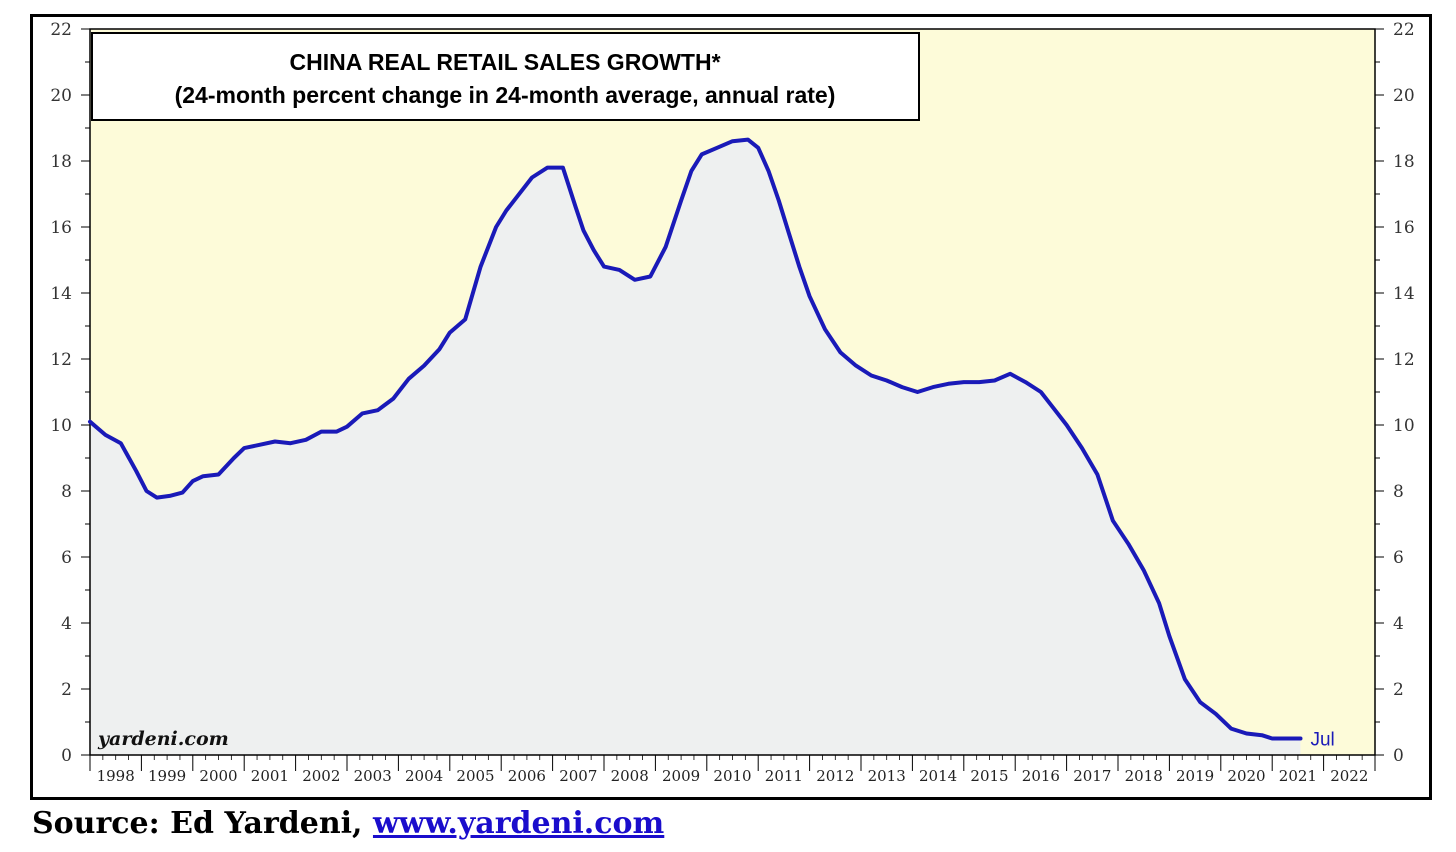 Image resolution: width=1456 pixels, height=852 pixels. Describe the element at coordinates (61, 96) in the screenshot. I see `y-tick-label-left: 20` at that location.